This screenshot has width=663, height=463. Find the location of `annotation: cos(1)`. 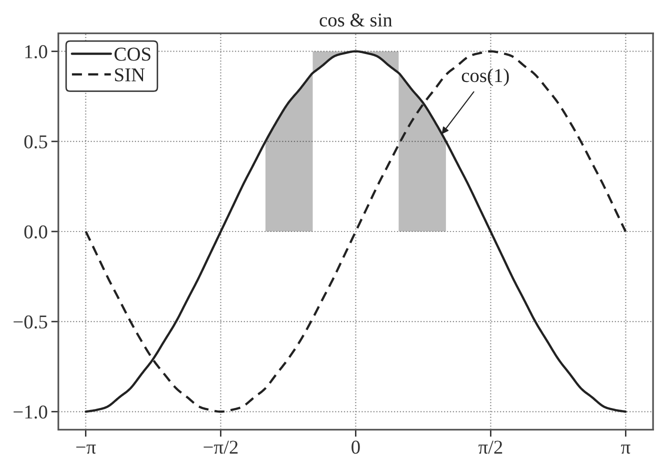

annotation: cos(1) is located at coordinates (485, 77).